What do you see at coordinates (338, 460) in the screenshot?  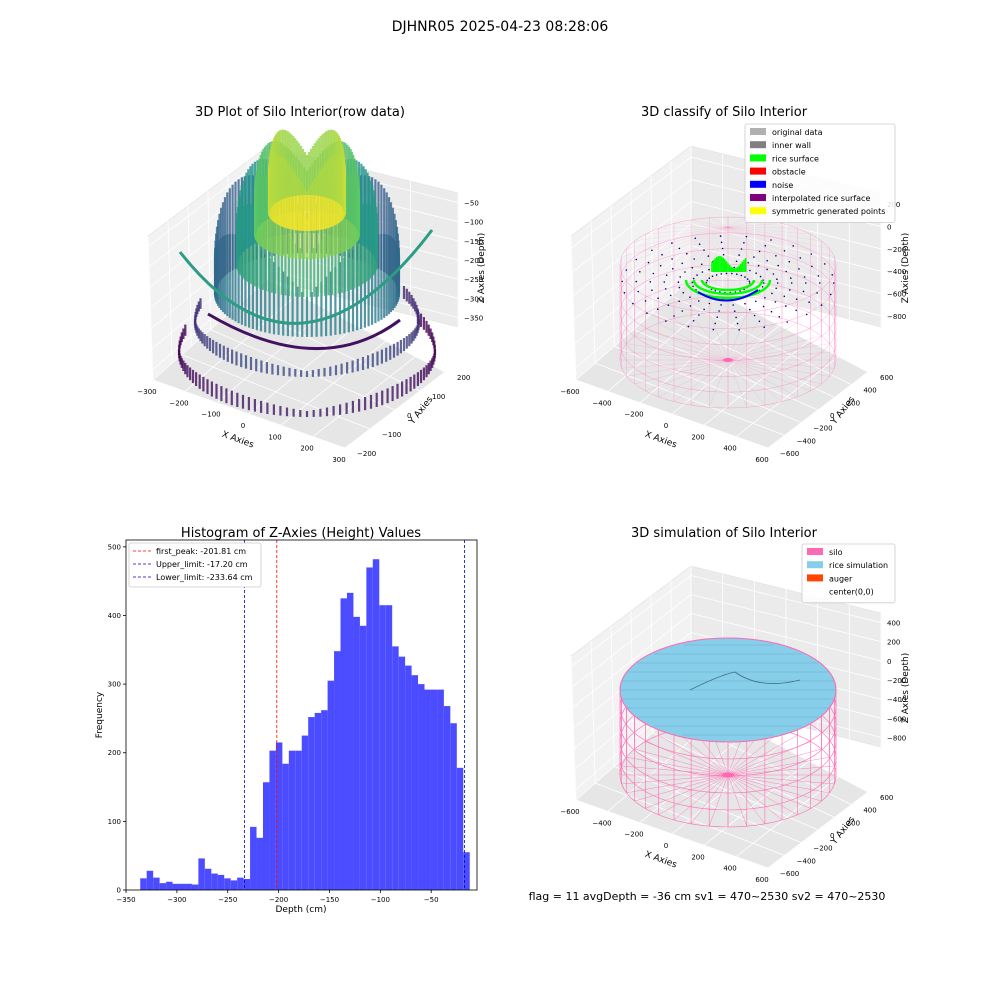 I see `raw-xtick: 300` at bounding box center [338, 460].